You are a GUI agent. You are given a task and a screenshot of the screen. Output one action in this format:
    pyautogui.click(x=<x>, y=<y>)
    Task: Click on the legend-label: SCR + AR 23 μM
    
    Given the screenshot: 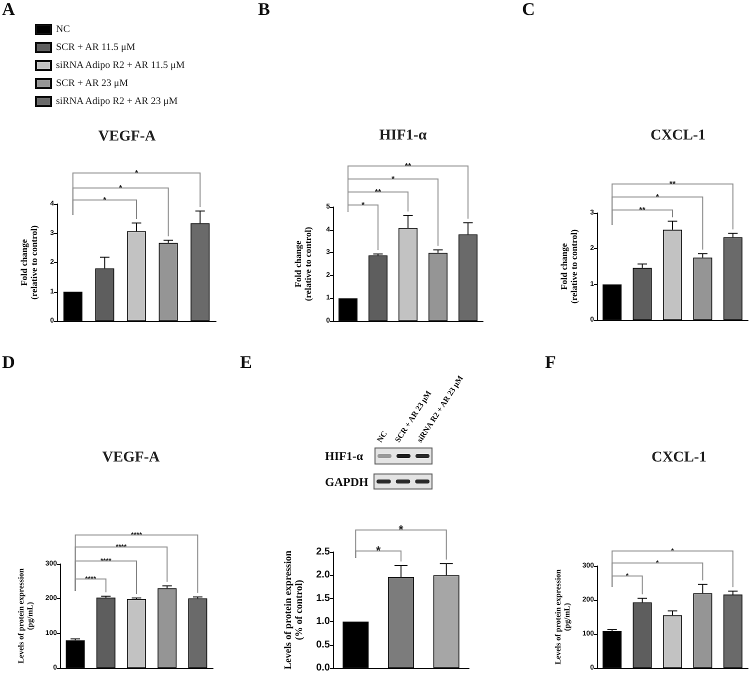 What is the action you would take?
    pyautogui.click(x=92, y=83)
    